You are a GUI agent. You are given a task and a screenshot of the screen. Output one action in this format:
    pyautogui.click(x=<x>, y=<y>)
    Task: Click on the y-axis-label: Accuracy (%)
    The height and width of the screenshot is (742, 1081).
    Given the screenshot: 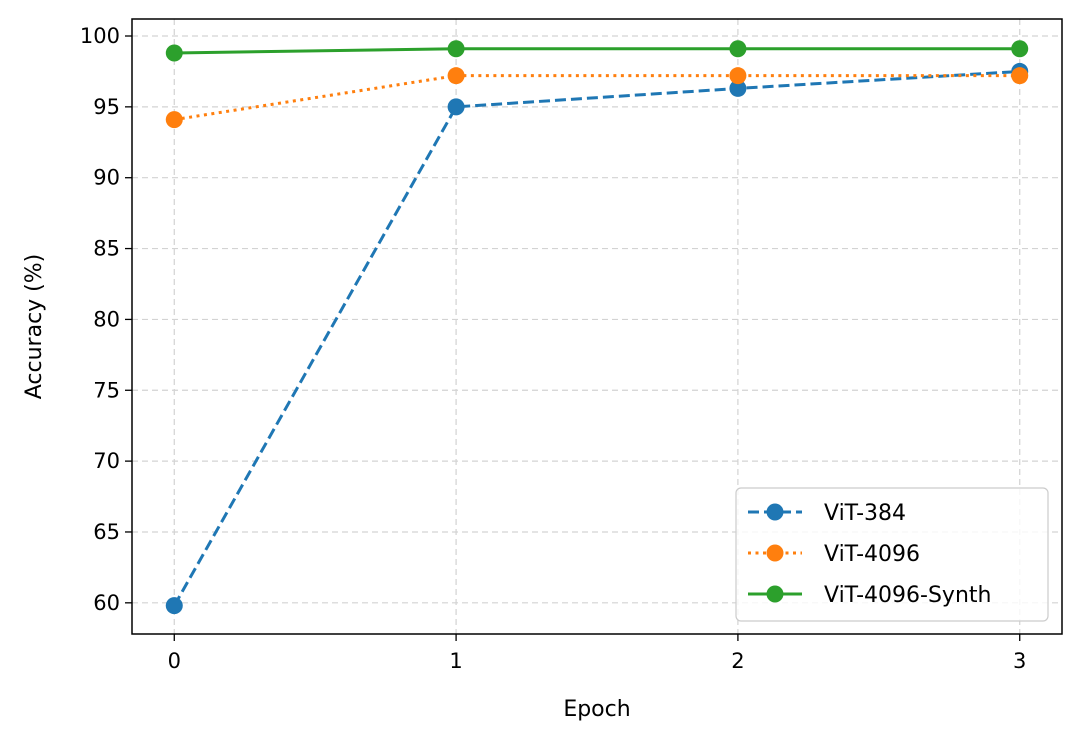 What is the action you would take?
    pyautogui.click(x=34, y=327)
    